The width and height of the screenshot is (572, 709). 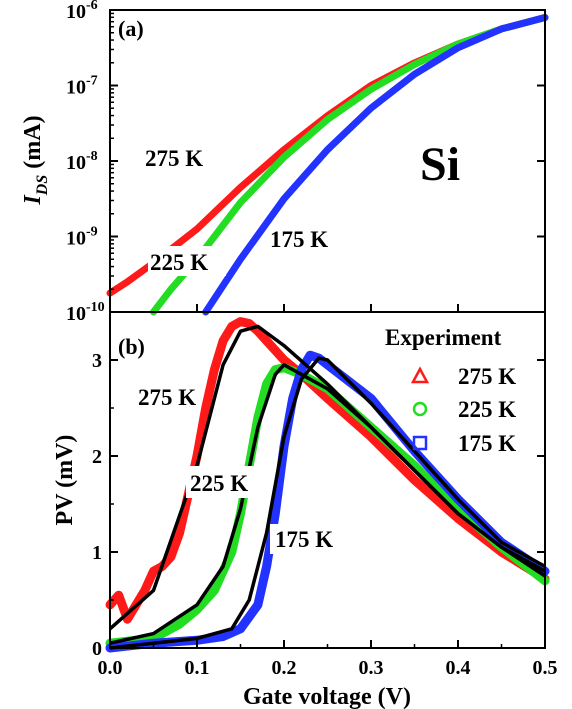 What do you see at coordinates (545, 668) in the screenshot?
I see `panel-b-xtick-label: 0.5` at bounding box center [545, 668].